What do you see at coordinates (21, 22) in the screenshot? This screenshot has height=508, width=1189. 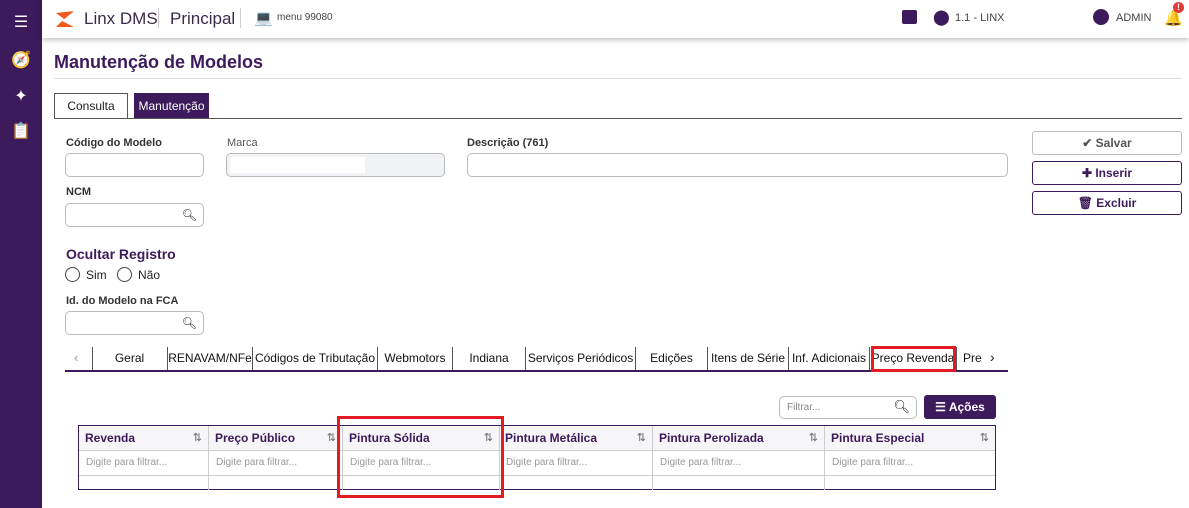 I see `hamburger-menu-icon: ☰` at bounding box center [21, 22].